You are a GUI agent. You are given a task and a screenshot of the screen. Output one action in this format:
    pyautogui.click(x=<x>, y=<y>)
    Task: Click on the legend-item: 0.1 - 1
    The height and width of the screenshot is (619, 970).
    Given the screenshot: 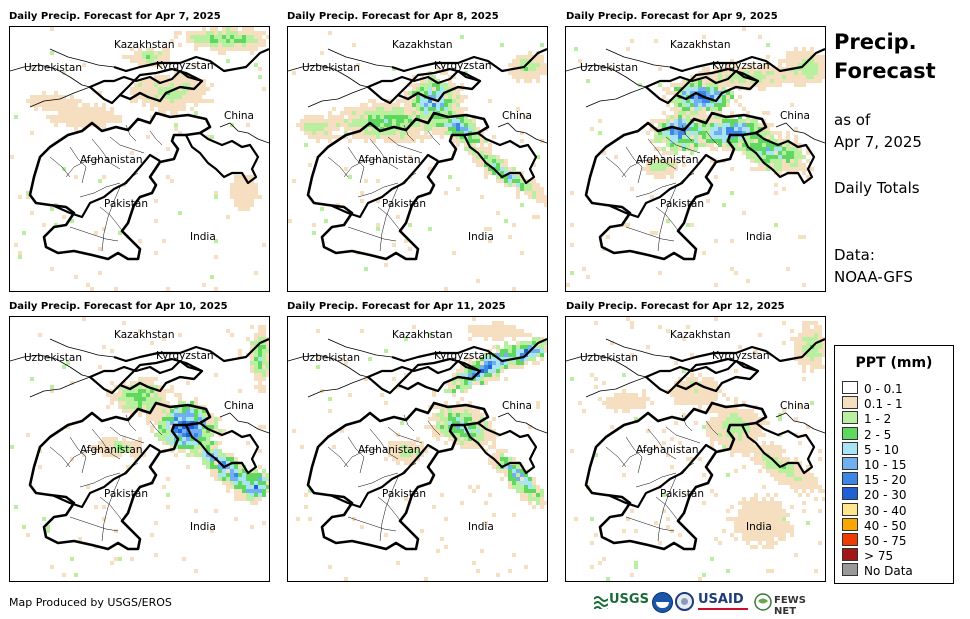 What is the action you would take?
    pyautogui.click(x=872, y=404)
    